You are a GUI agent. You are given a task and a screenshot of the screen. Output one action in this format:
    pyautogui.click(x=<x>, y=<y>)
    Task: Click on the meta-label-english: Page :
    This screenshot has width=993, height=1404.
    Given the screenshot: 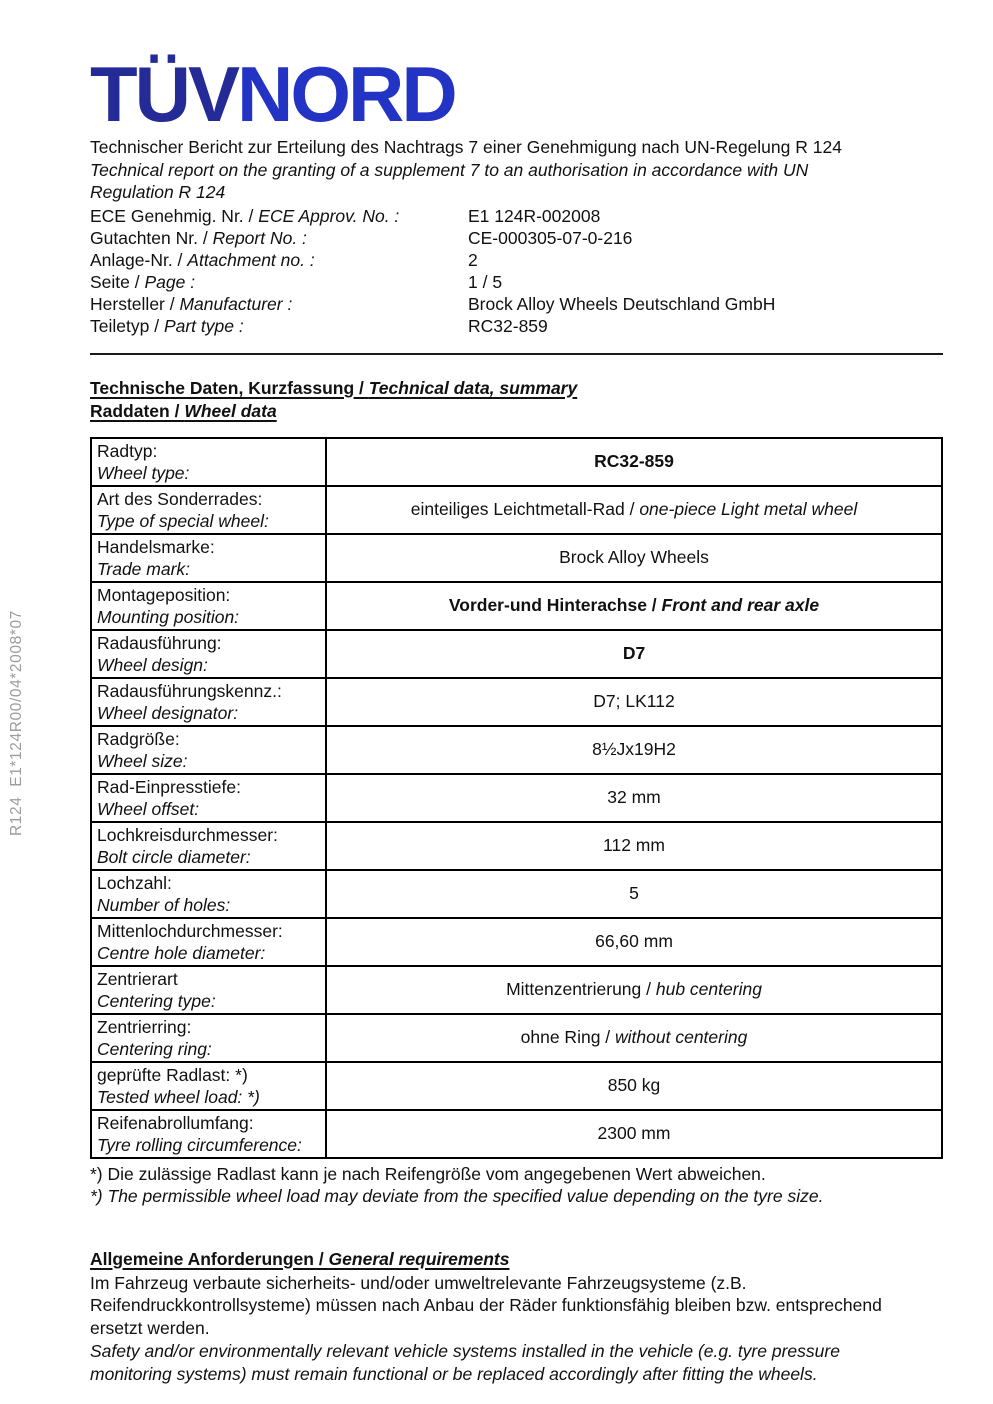 What is the action you would take?
    pyautogui.click(x=170, y=281)
    